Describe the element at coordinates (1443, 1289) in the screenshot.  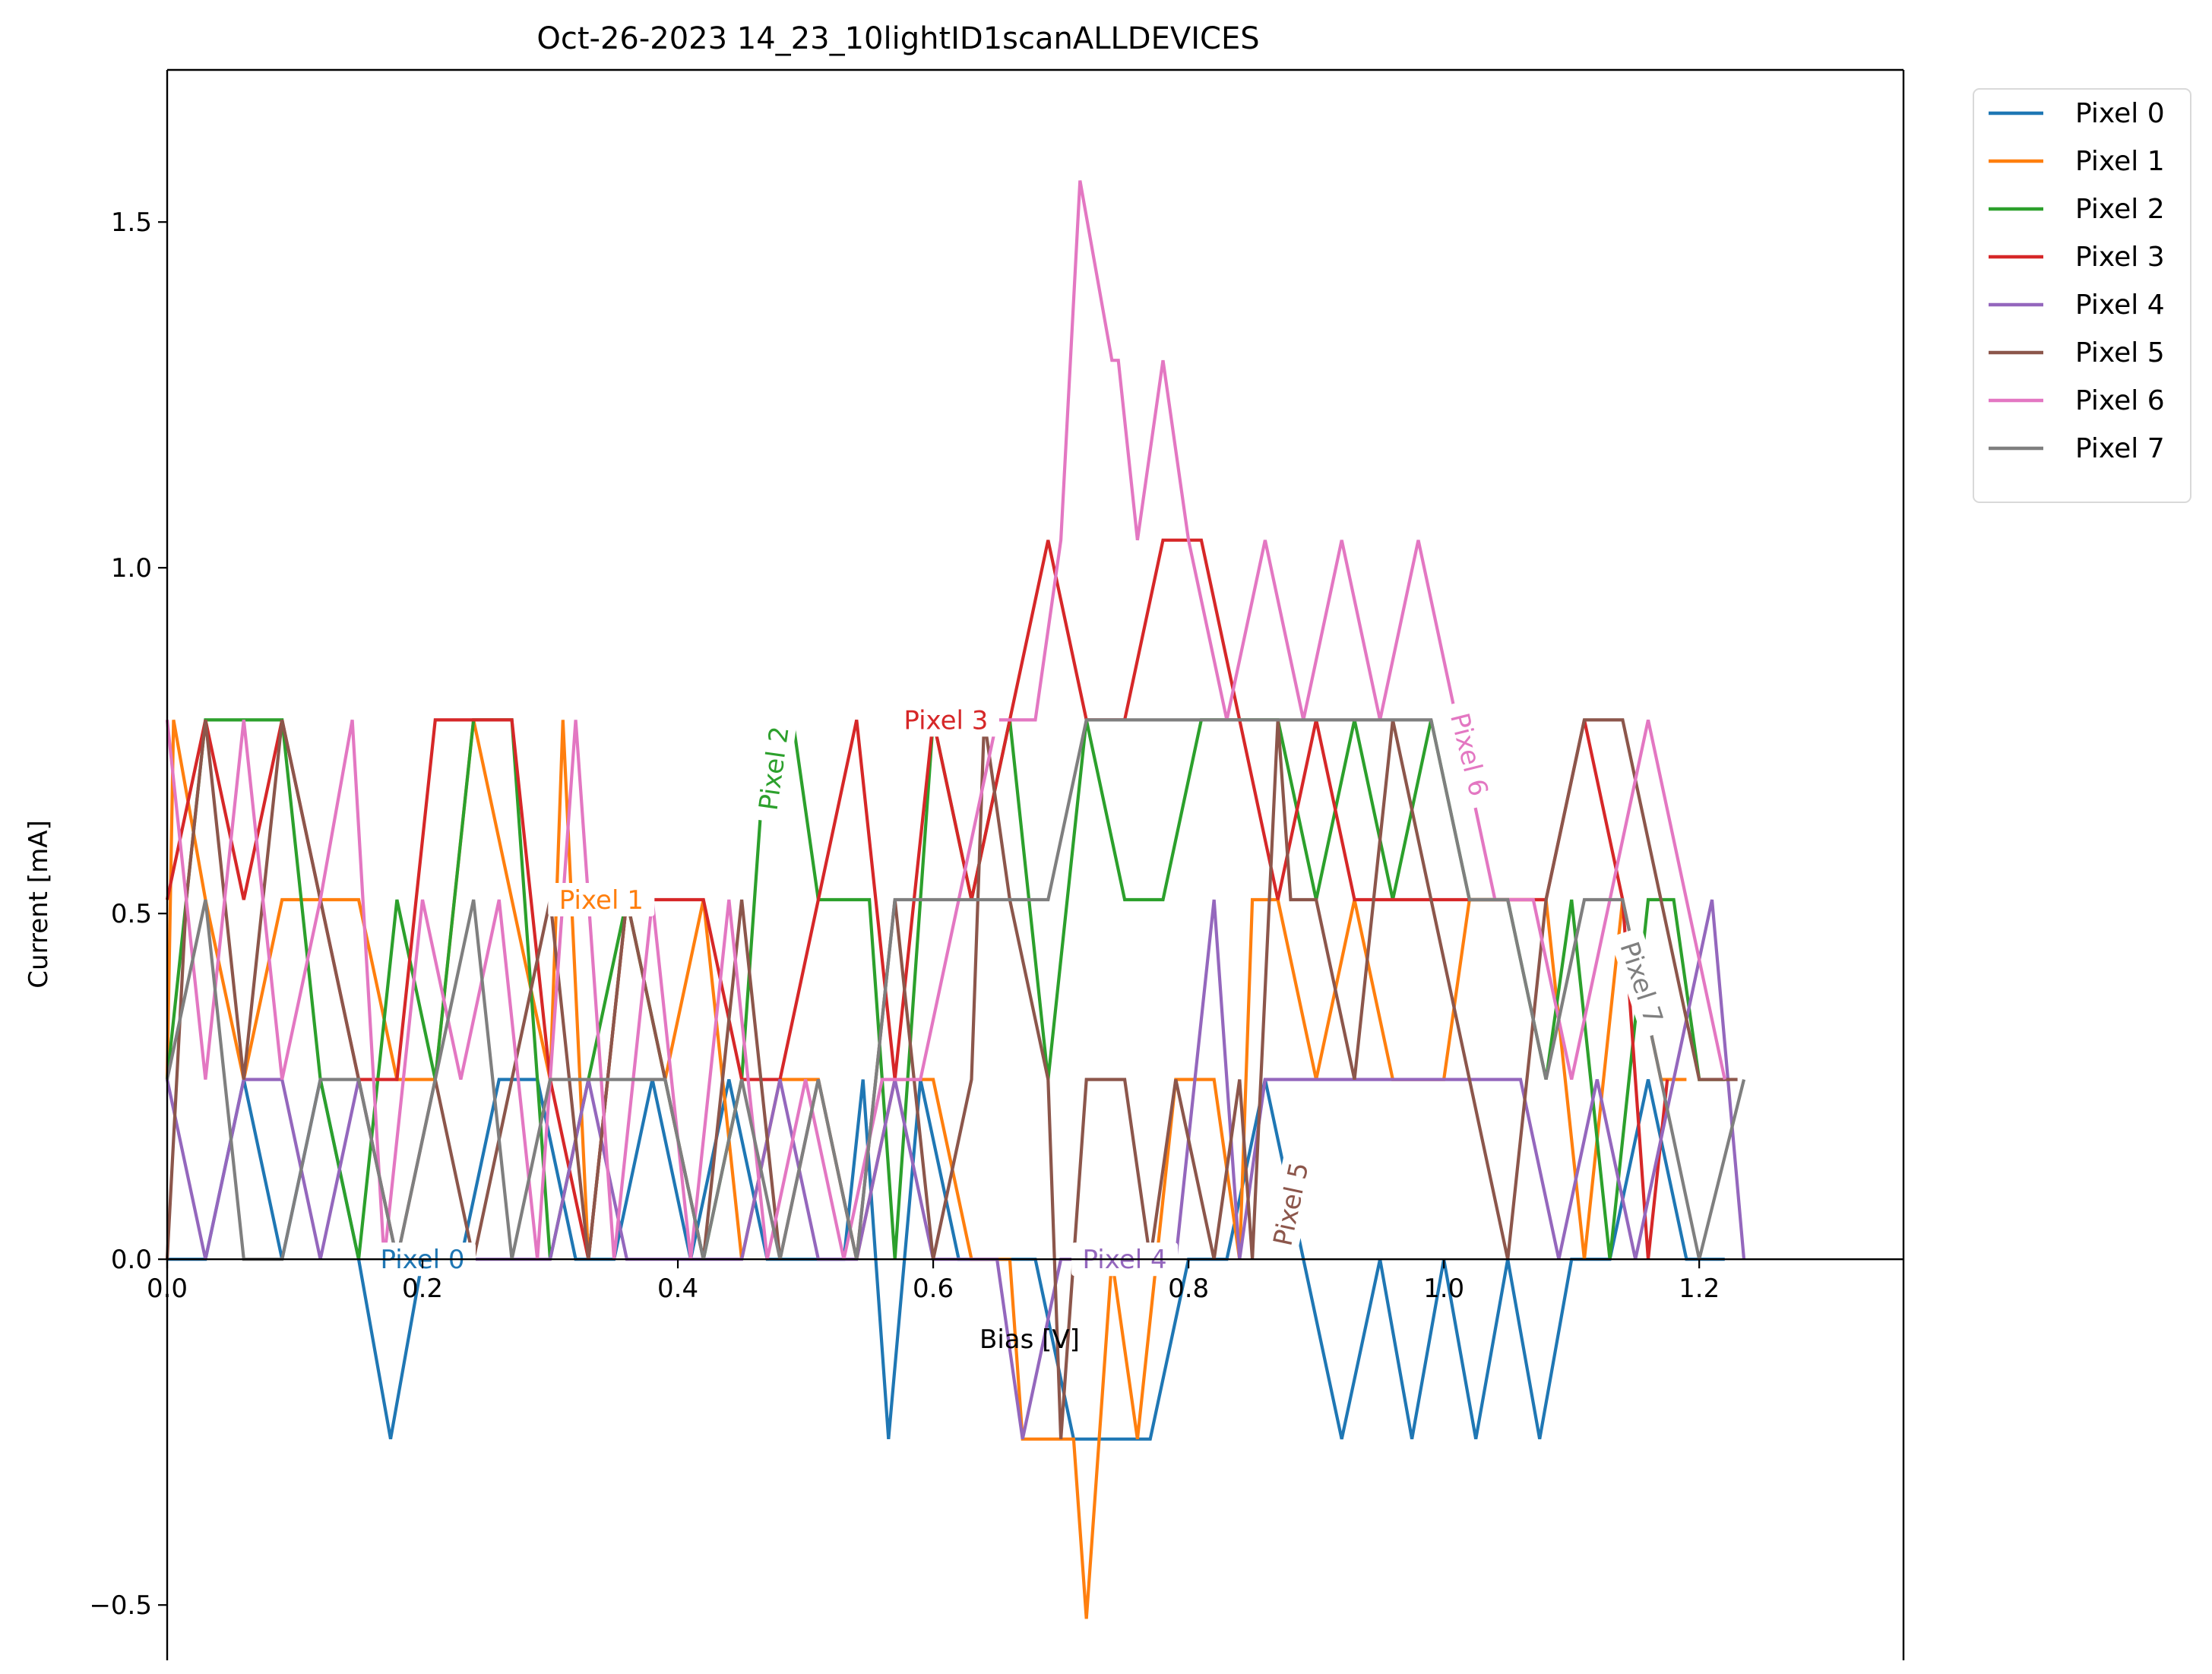
I see `x-tick-label: 1.0` at that location.